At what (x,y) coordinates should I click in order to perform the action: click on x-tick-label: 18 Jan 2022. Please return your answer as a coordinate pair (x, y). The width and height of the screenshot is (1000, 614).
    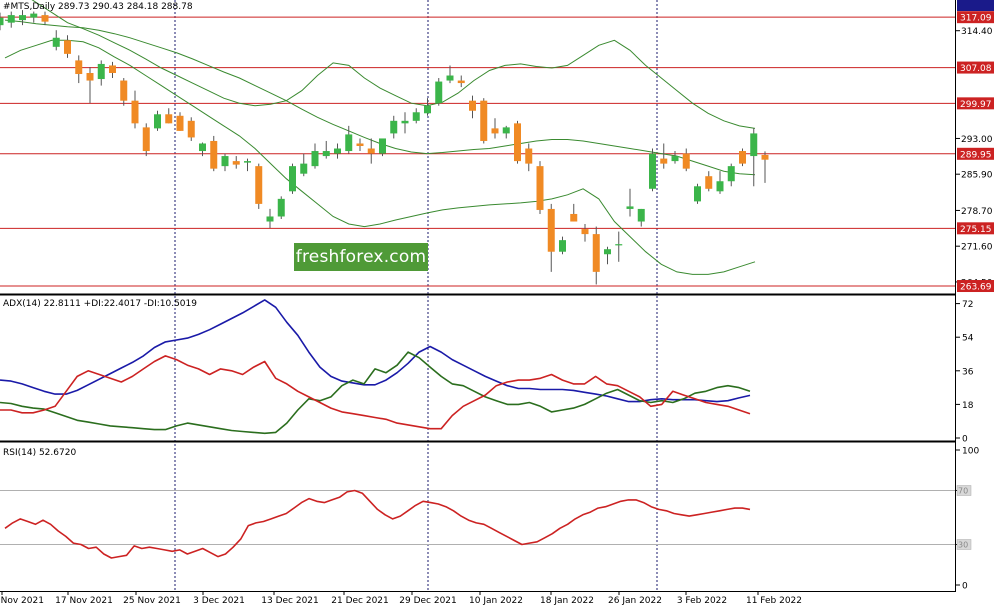
    Looking at the image, I should click on (567, 601).